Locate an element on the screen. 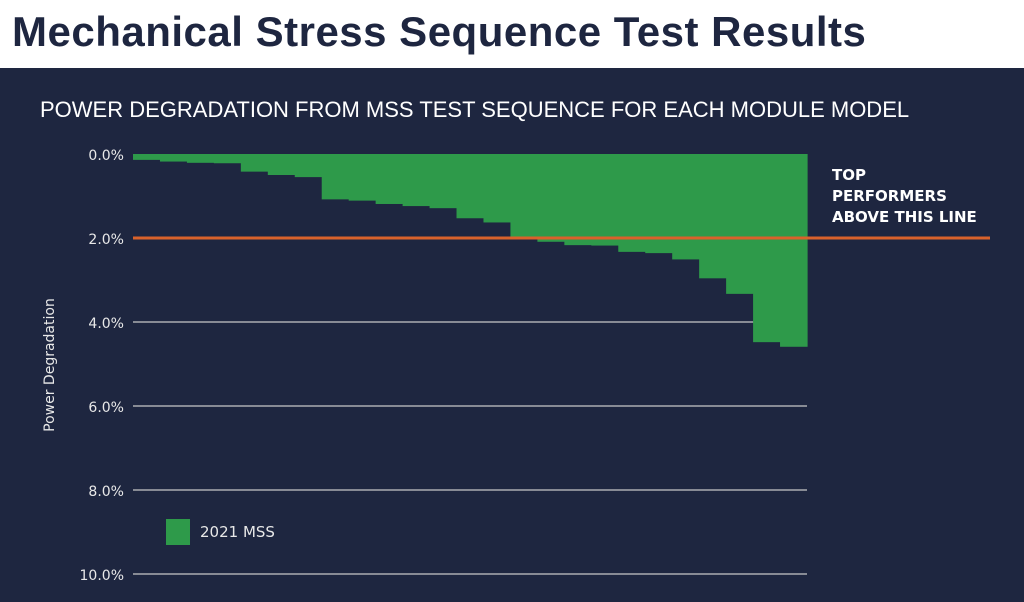 The width and height of the screenshot is (1024, 602). legend-label: 2021 MSS is located at coordinates (237, 532).